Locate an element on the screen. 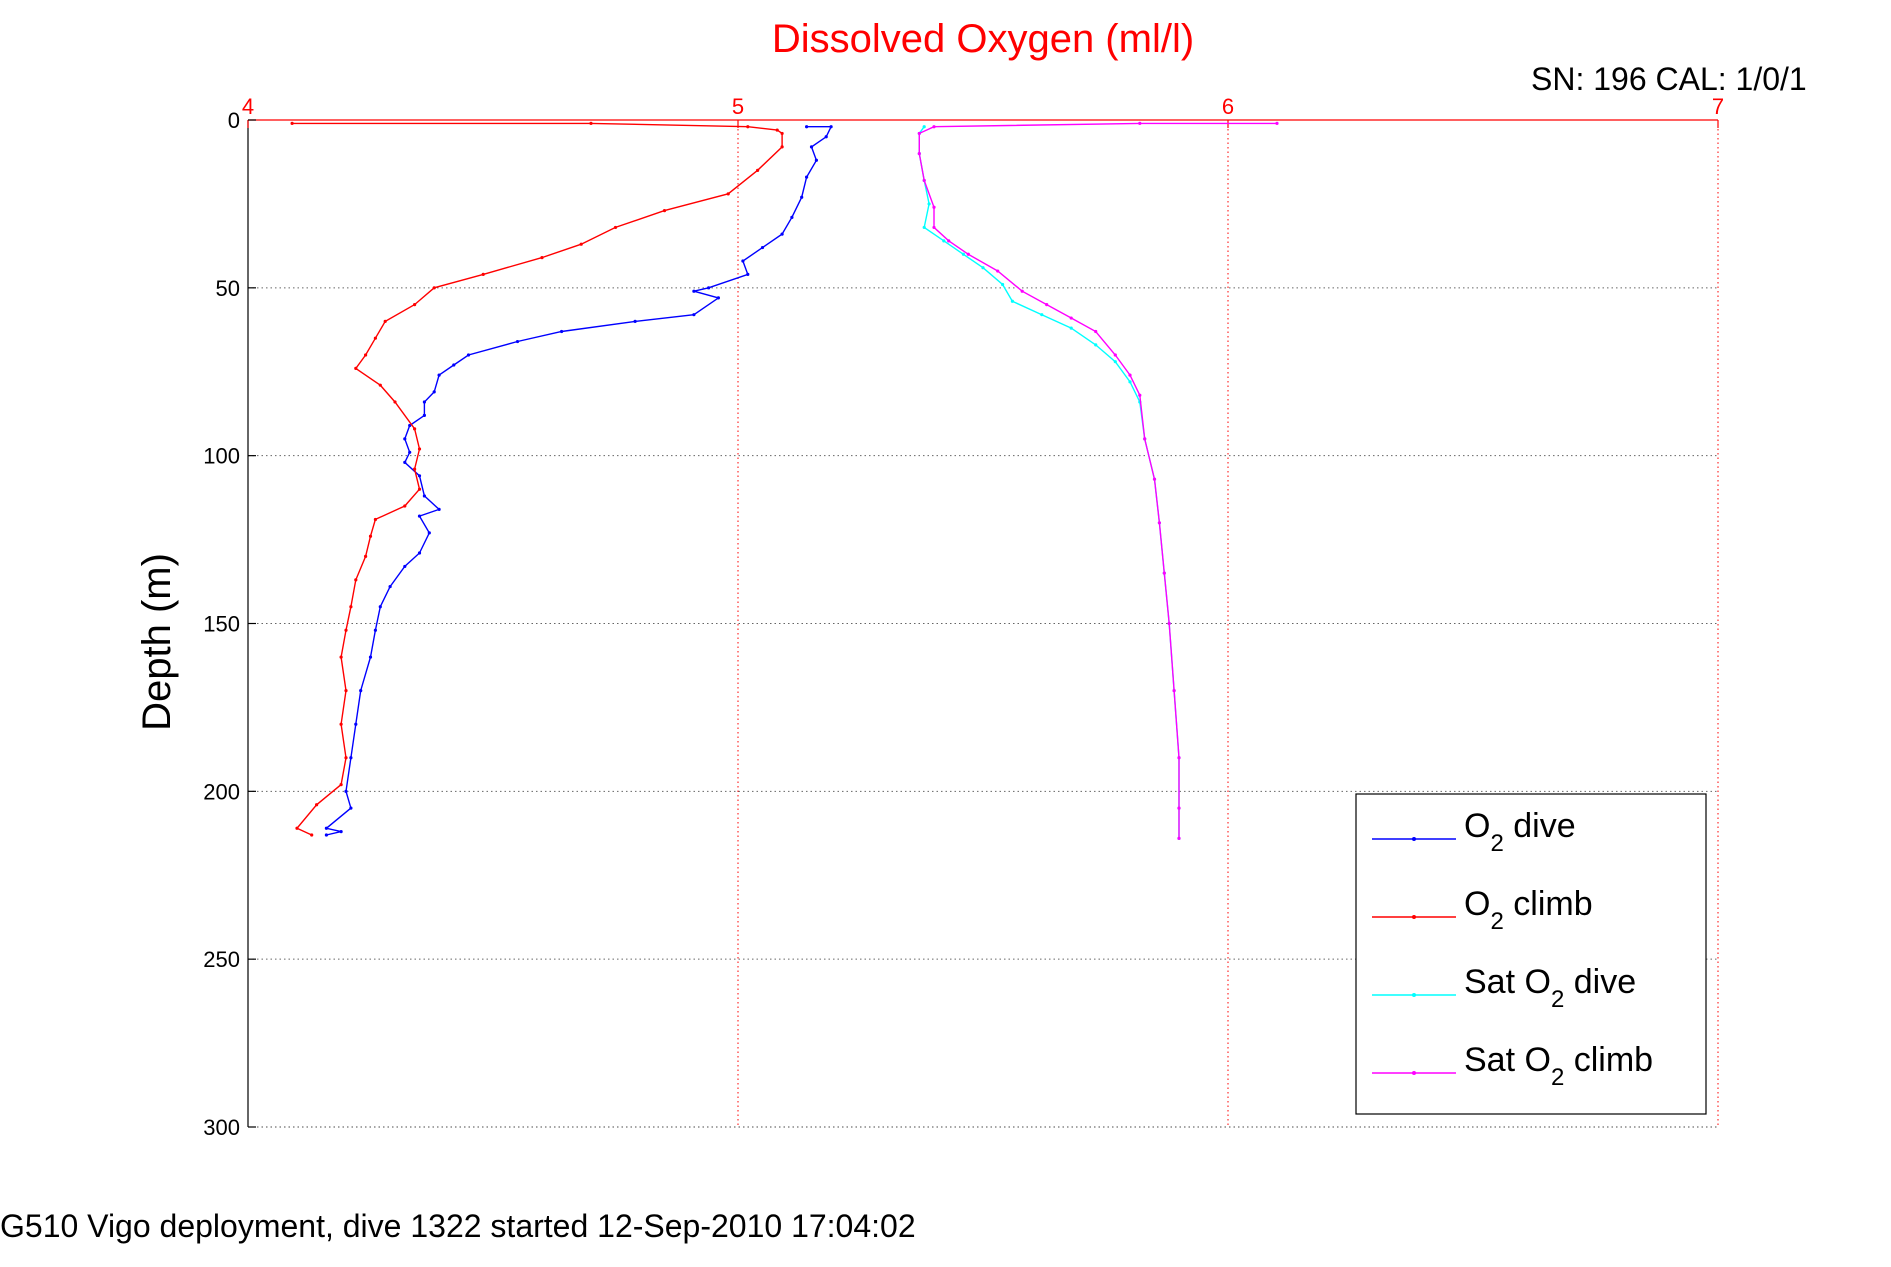 This screenshot has height=1267, width=1891. series-line-dive_sat is located at coordinates (1049, 482).